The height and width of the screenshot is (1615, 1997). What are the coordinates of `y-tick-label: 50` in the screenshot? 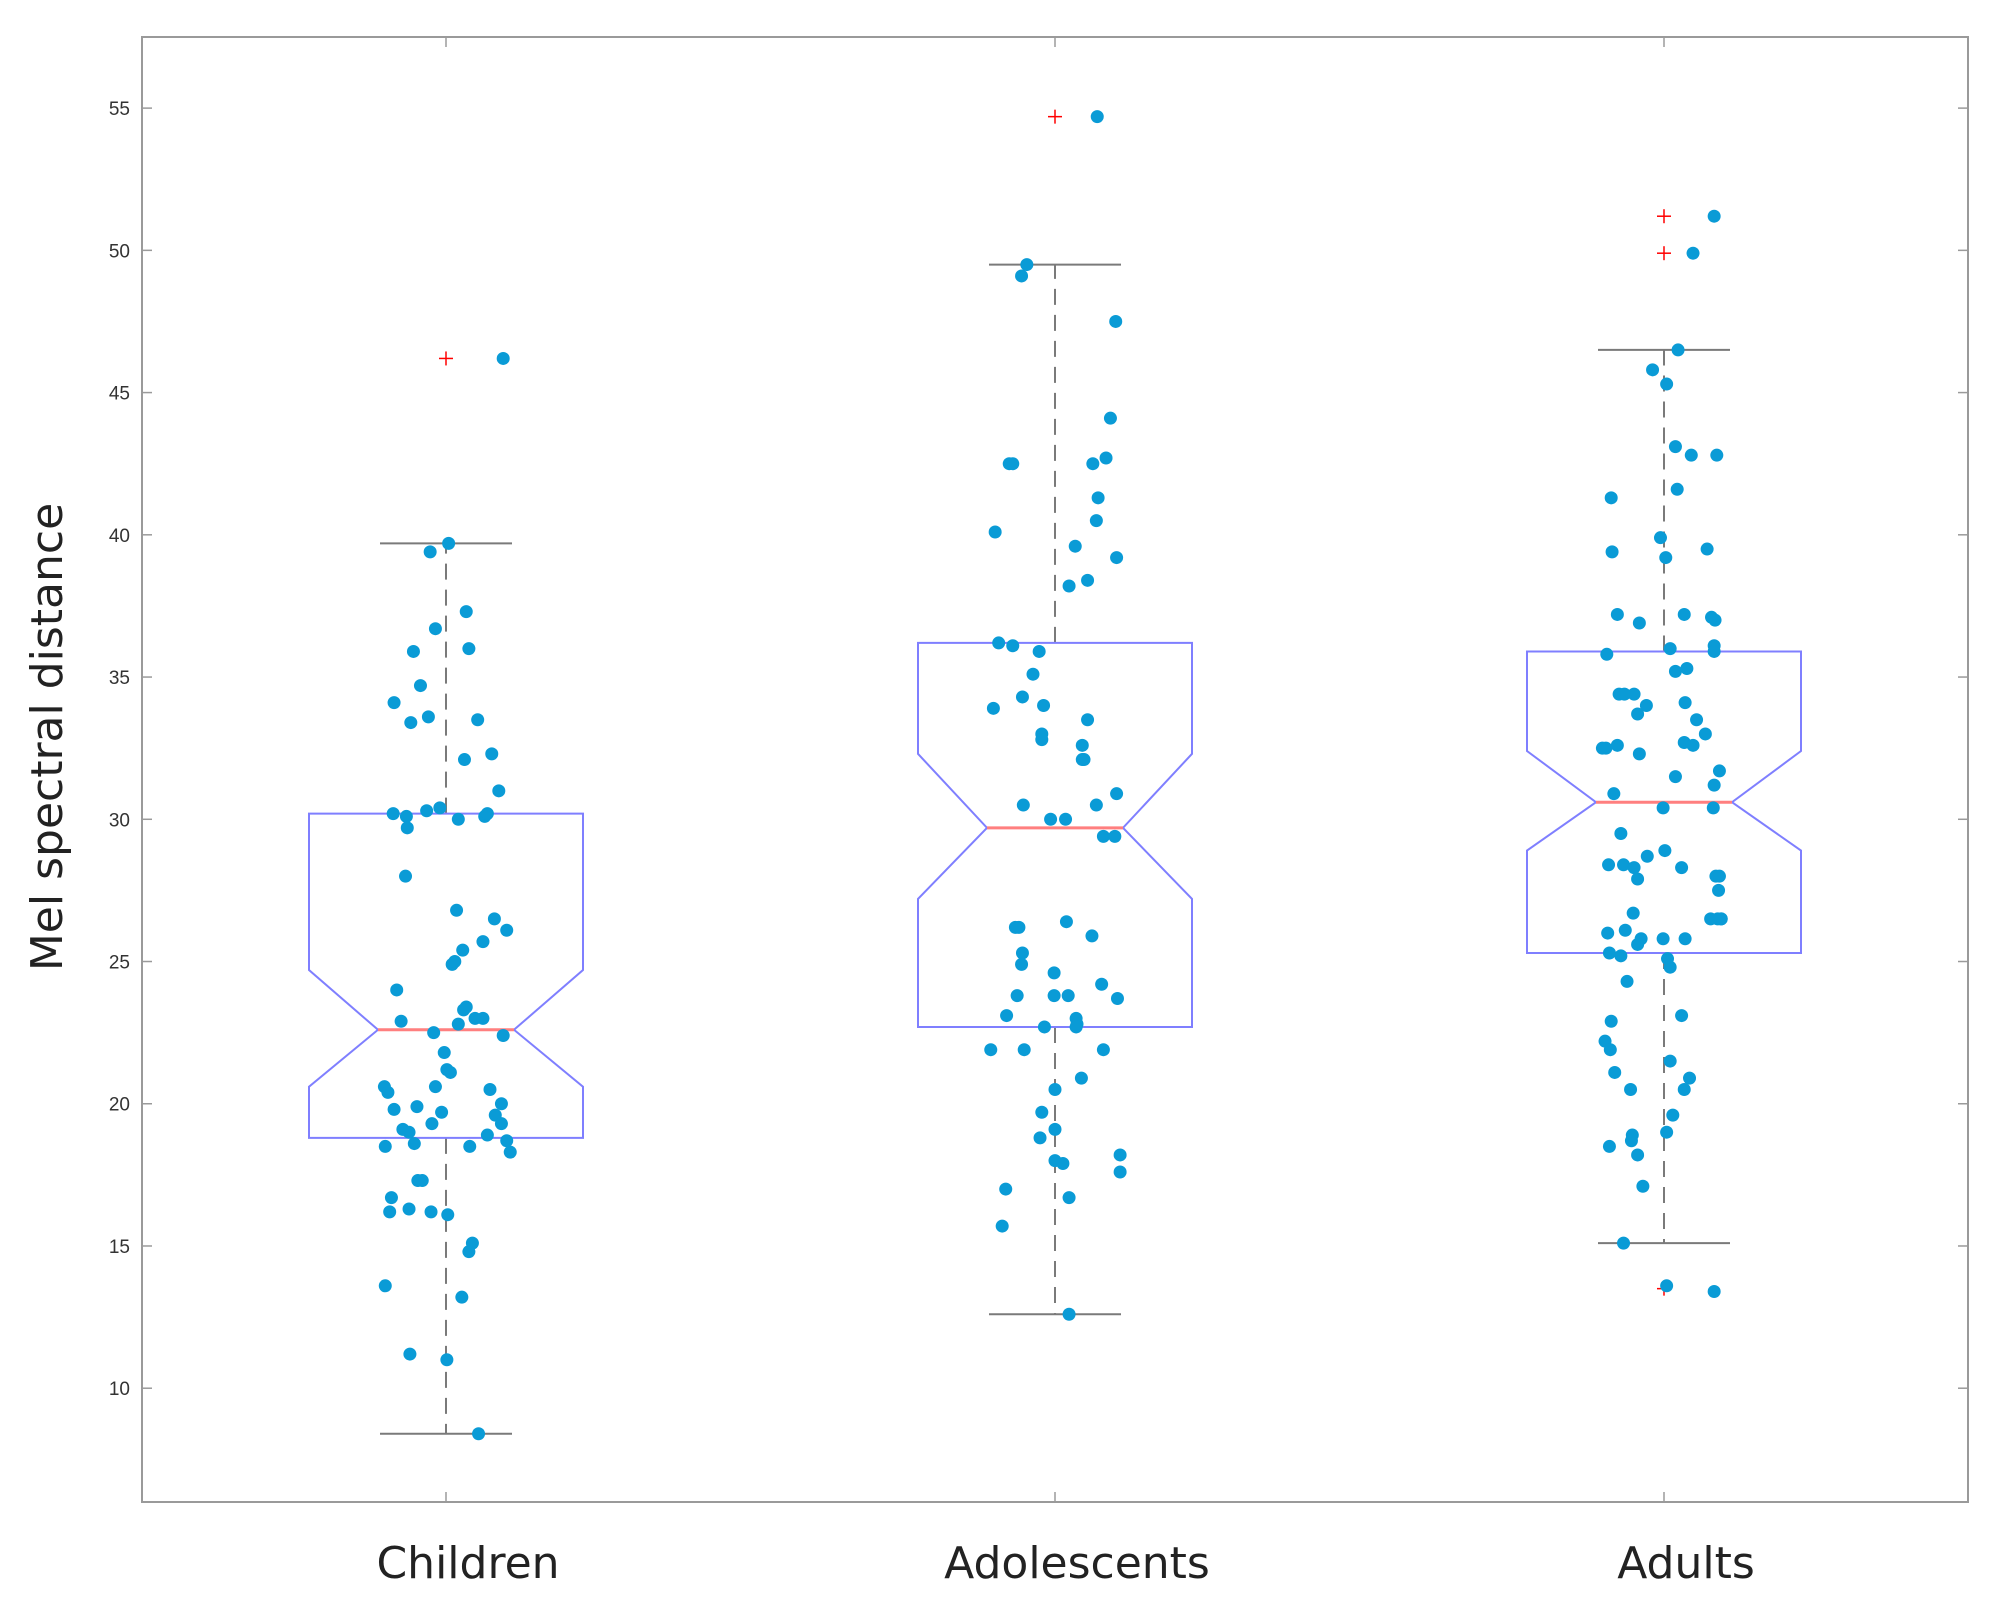 It's located at (119, 251).